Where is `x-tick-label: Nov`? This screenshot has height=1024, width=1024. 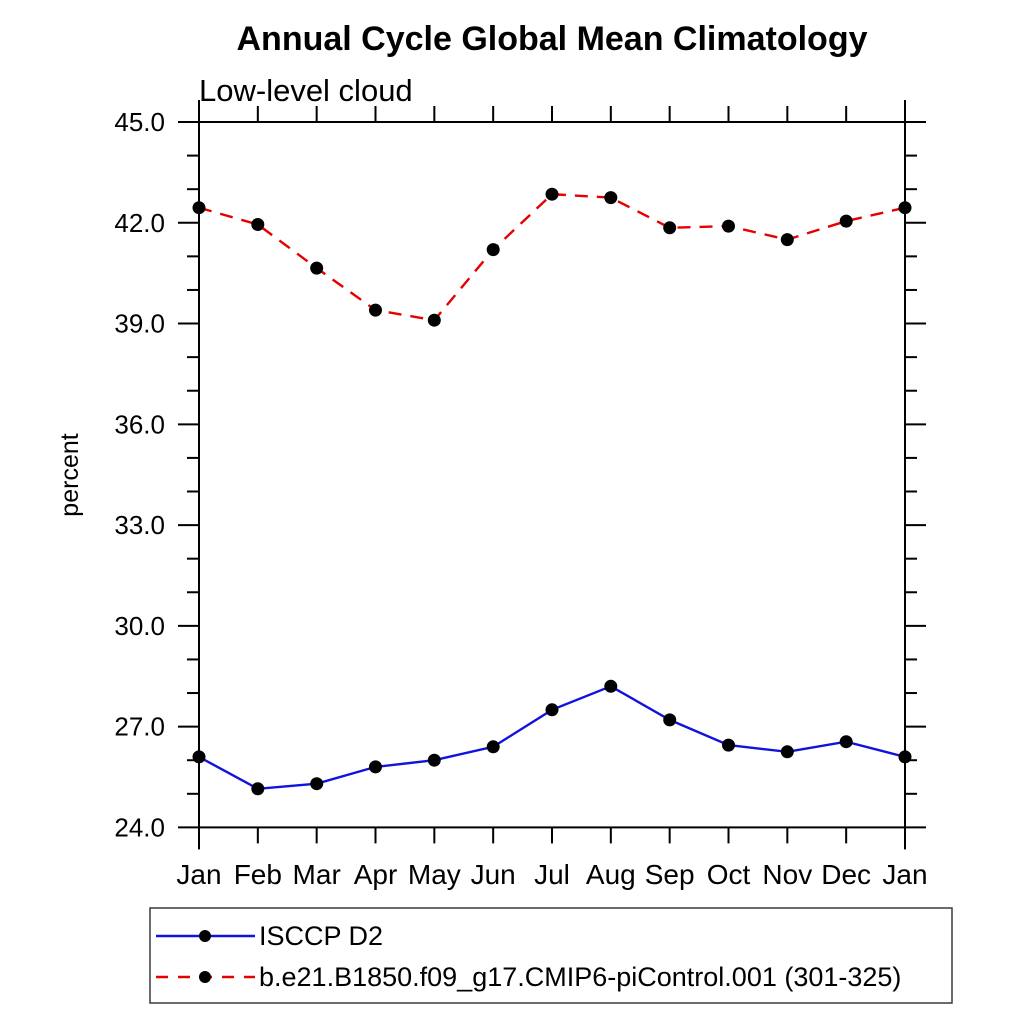
x-tick-label: Nov is located at coordinates (787, 874).